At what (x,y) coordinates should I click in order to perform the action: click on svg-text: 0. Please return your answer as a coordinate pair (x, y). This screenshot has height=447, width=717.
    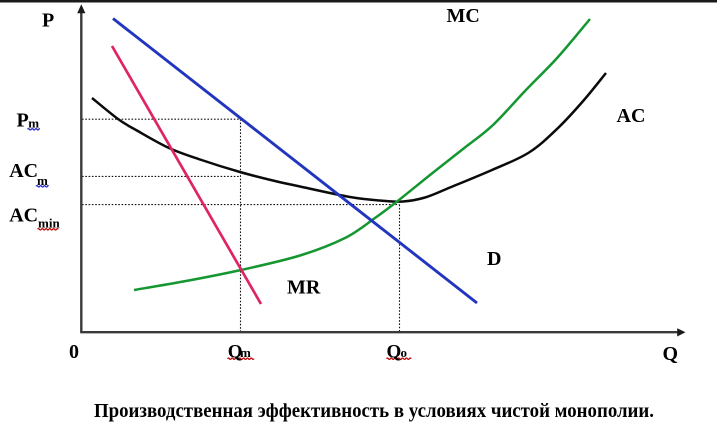
    Looking at the image, I should click on (74, 352).